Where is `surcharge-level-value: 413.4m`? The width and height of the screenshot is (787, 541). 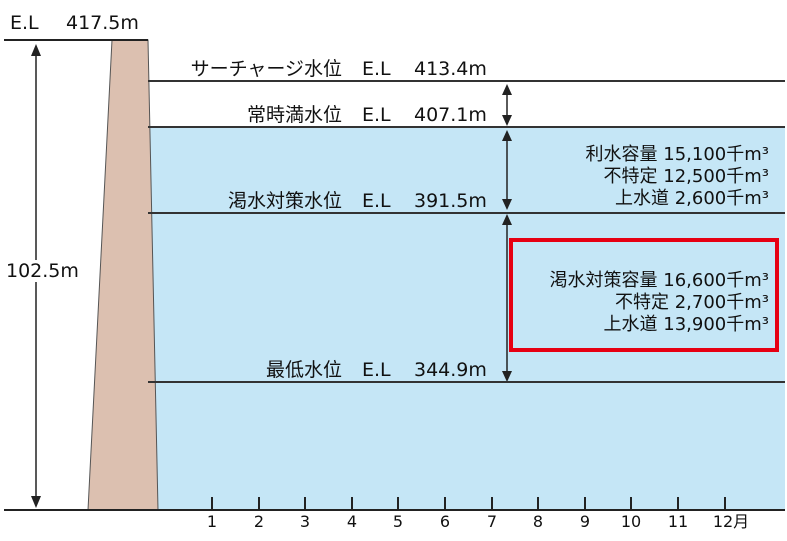 surcharge-level-value: 413.4m is located at coordinates (450, 69).